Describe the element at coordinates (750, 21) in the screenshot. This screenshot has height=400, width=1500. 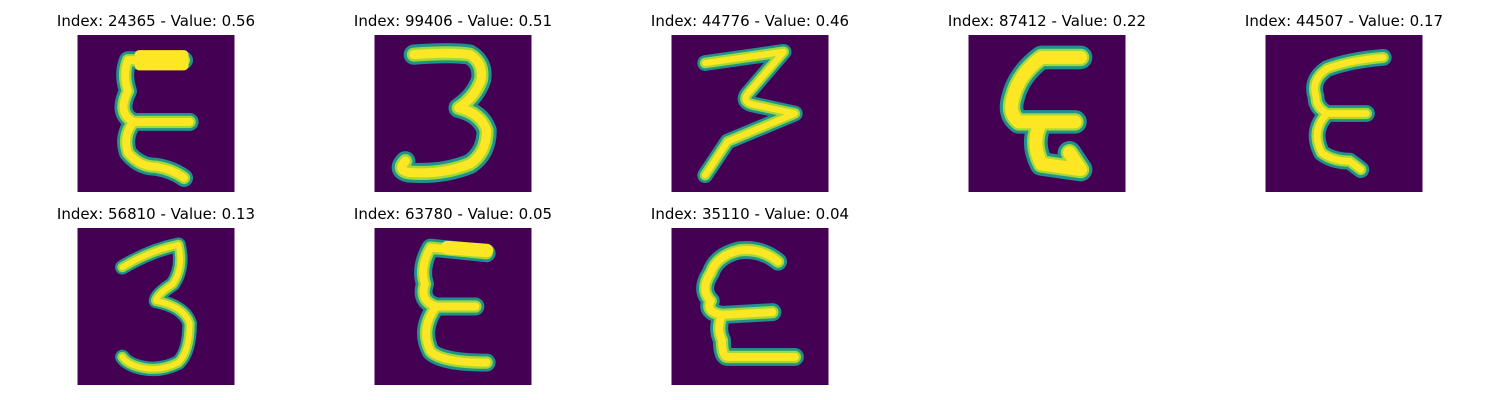
I see `panel-title-3: Index: 44776 - Value: 0.46` at that location.